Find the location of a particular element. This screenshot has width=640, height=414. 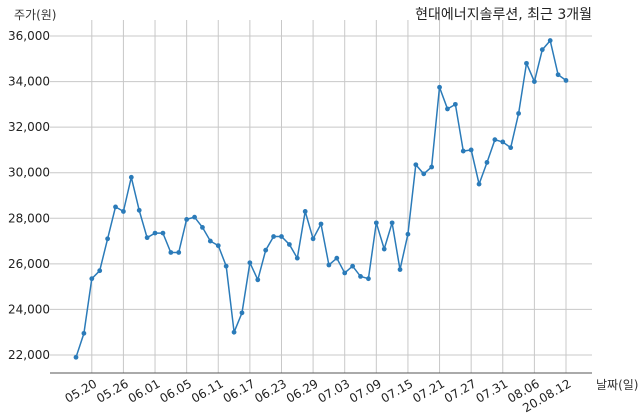

x-tick-label: 07.27 is located at coordinates (460, 390).